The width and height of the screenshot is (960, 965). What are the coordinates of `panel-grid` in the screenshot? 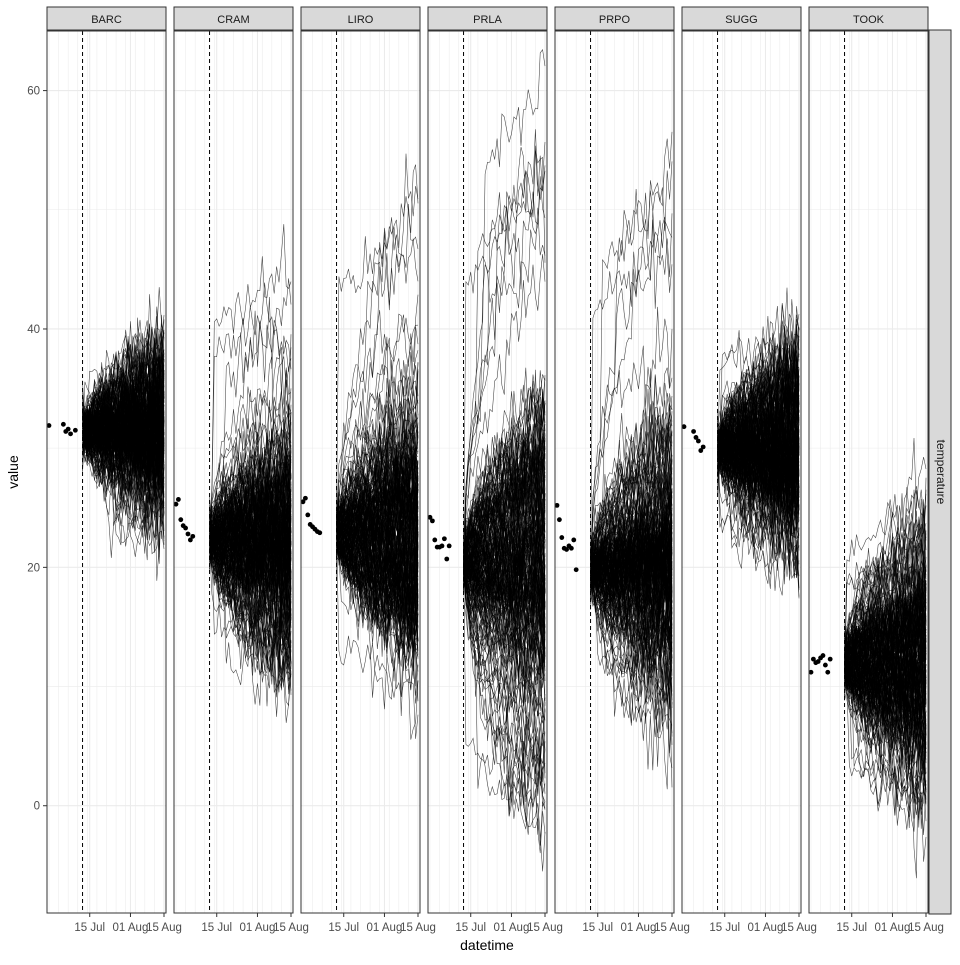 It's located at (868, 472).